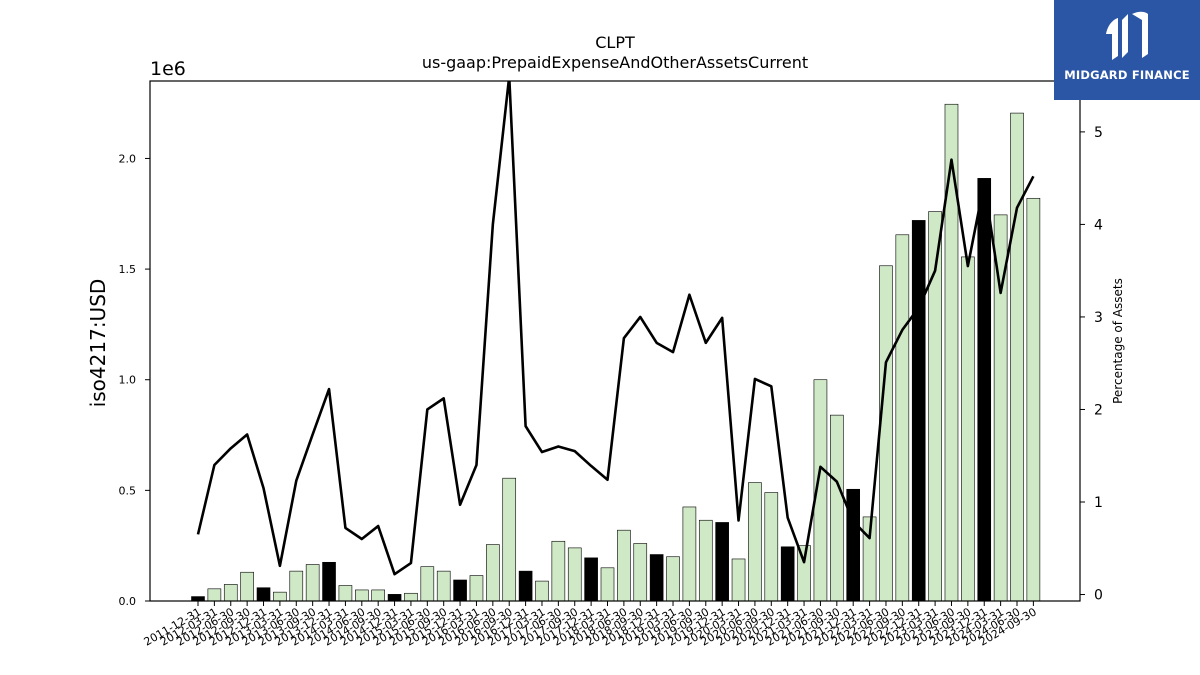 The image size is (1200, 675). Describe the element at coordinates (1127, 35) in the screenshot. I see `logo-mark-icon` at that location.